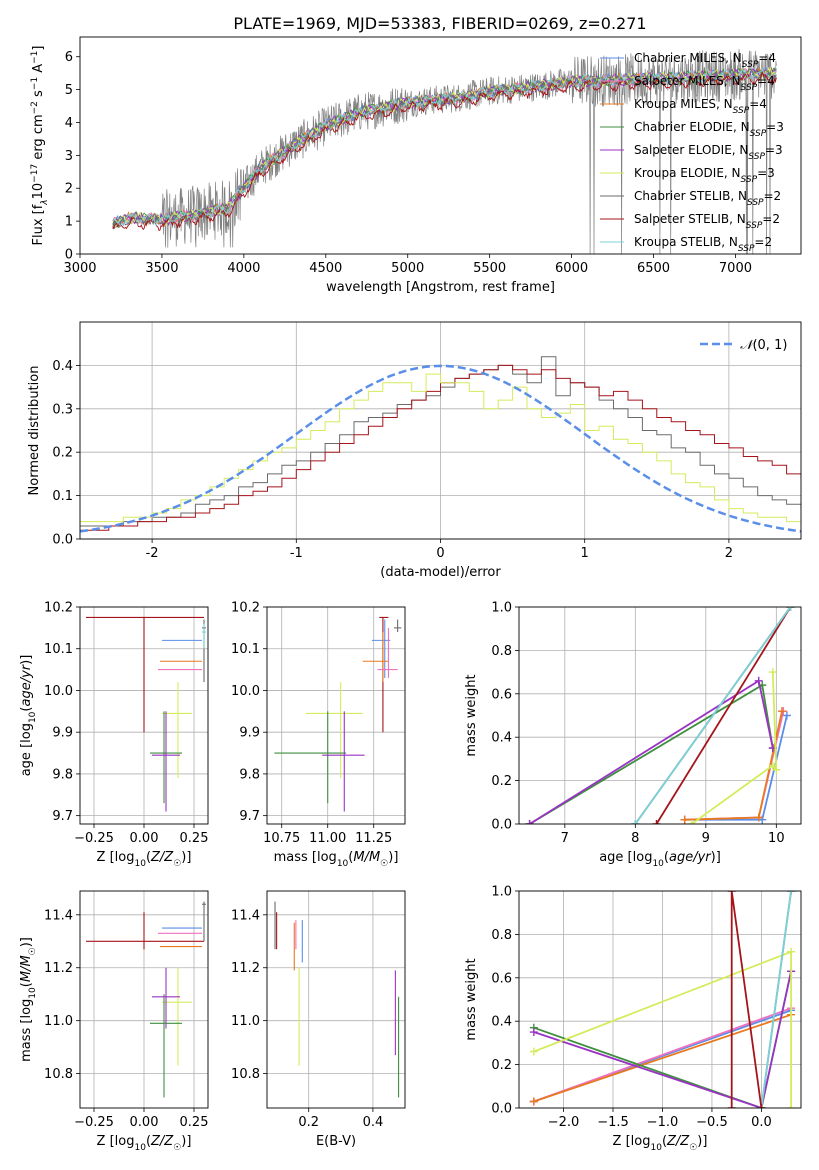  I want to click on y-tick-label: 1, so click(69, 222).